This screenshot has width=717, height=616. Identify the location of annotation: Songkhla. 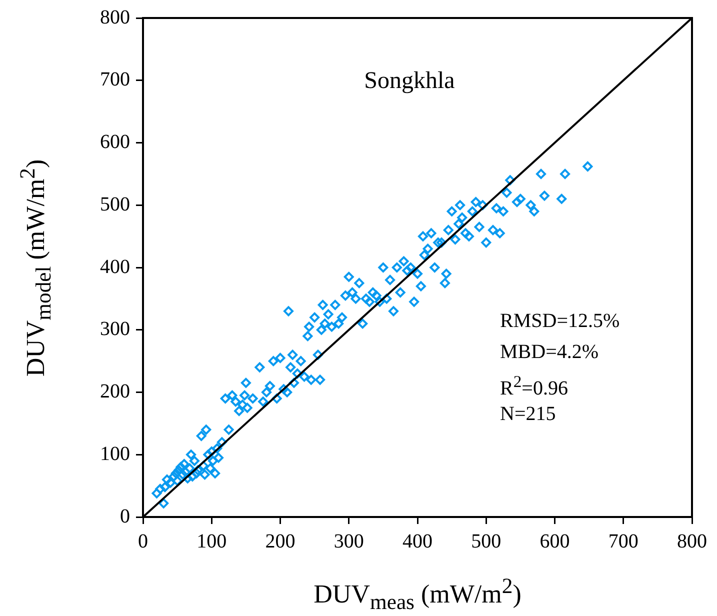
(409, 81).